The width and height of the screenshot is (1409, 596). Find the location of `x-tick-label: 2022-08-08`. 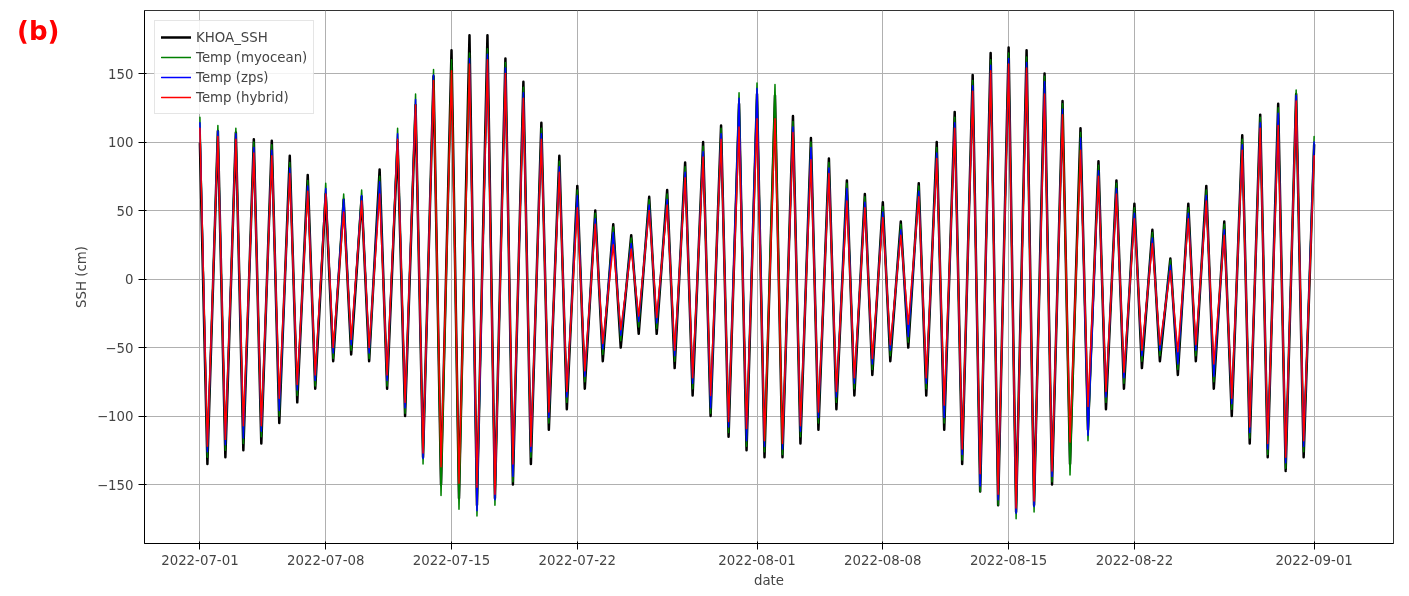

x-tick-label: 2022-08-08 is located at coordinates (883, 560).